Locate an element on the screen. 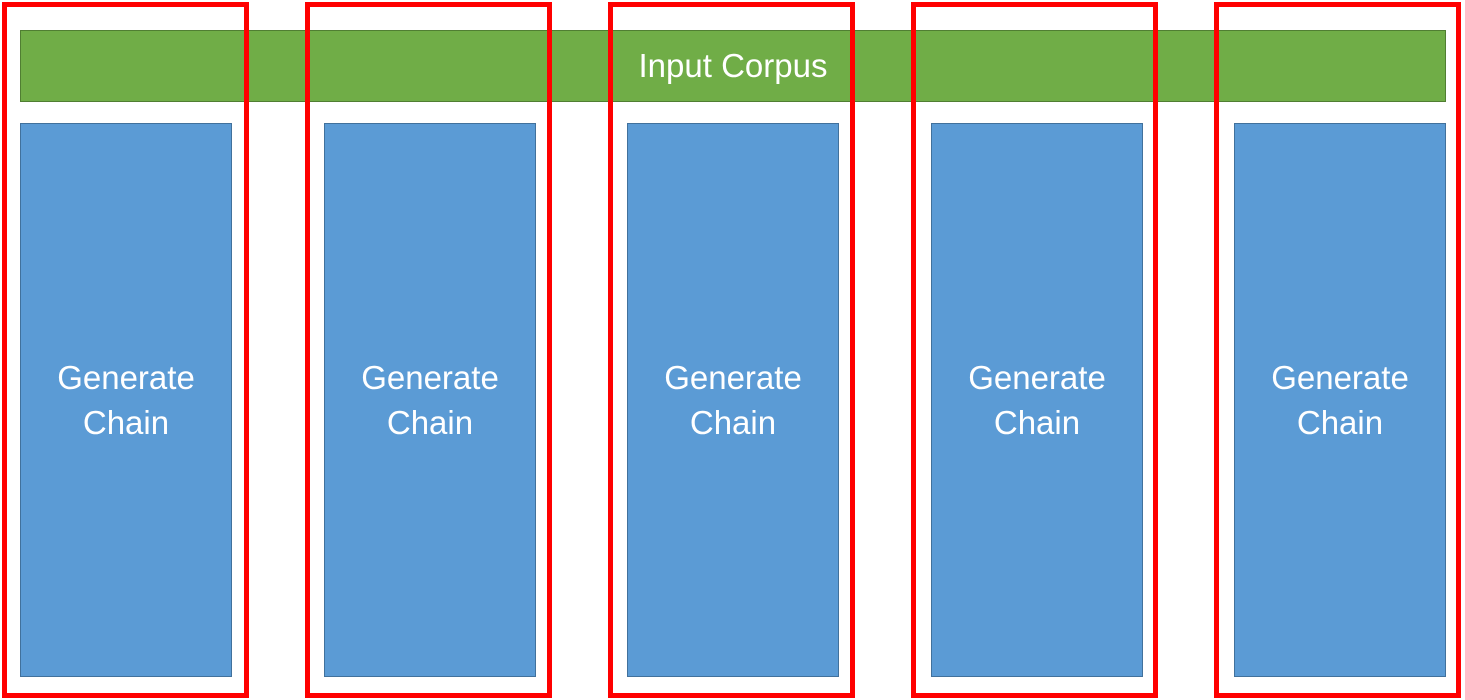  generate-chain-box-5: Generate Chain is located at coordinates (1340, 400).